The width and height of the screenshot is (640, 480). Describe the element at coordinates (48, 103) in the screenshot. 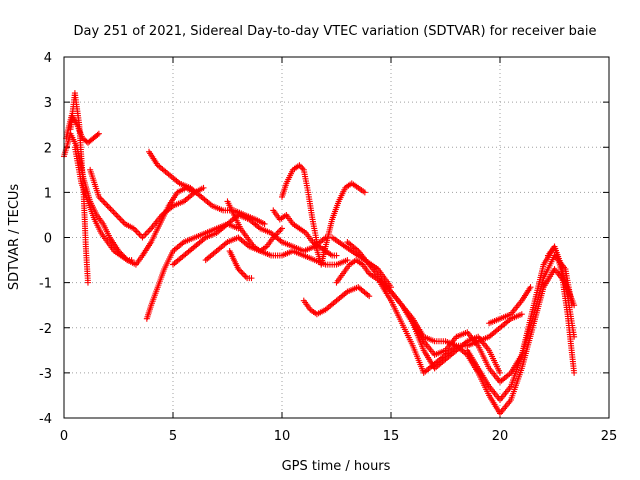

I see `y-tick-label: 3` at that location.